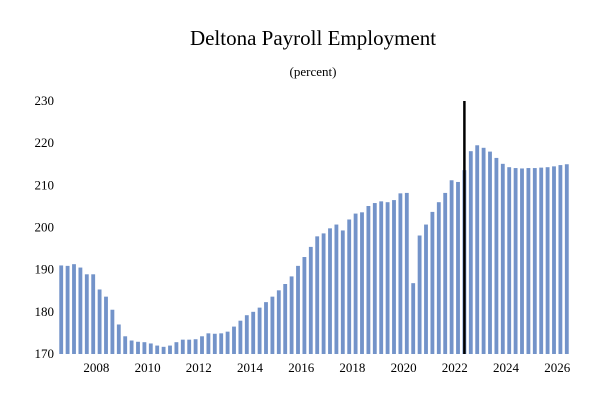 This screenshot has width=609, height=403. Describe the element at coordinates (45, 100) in the screenshot. I see `y-tick-label: 230` at that location.